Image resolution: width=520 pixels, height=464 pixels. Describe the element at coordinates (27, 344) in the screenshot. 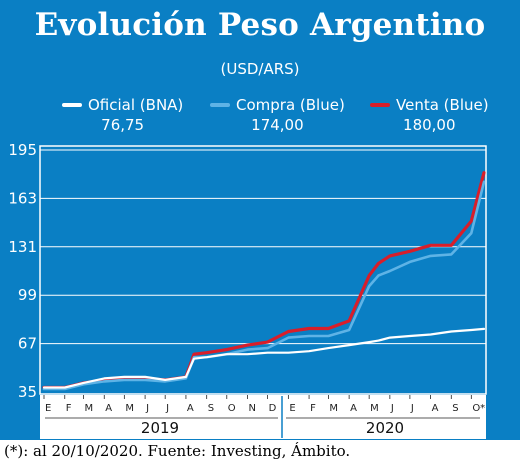

I see `y-tick-label: 67` at that location.